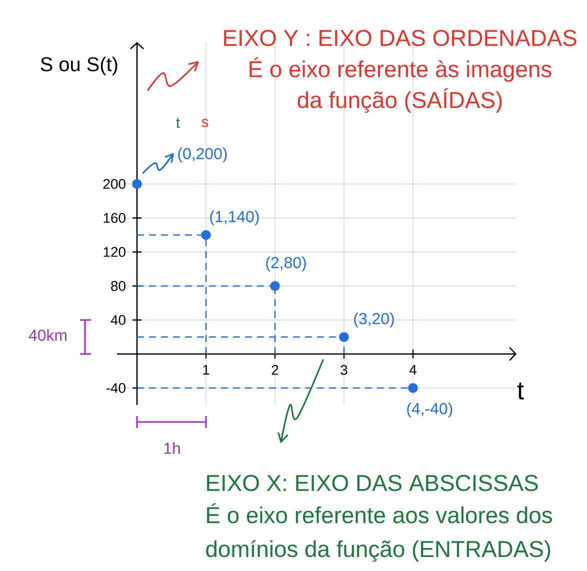 The width and height of the screenshot is (587, 571). Describe the element at coordinates (114, 184) in the screenshot. I see `y-tick-label: 200` at that location.